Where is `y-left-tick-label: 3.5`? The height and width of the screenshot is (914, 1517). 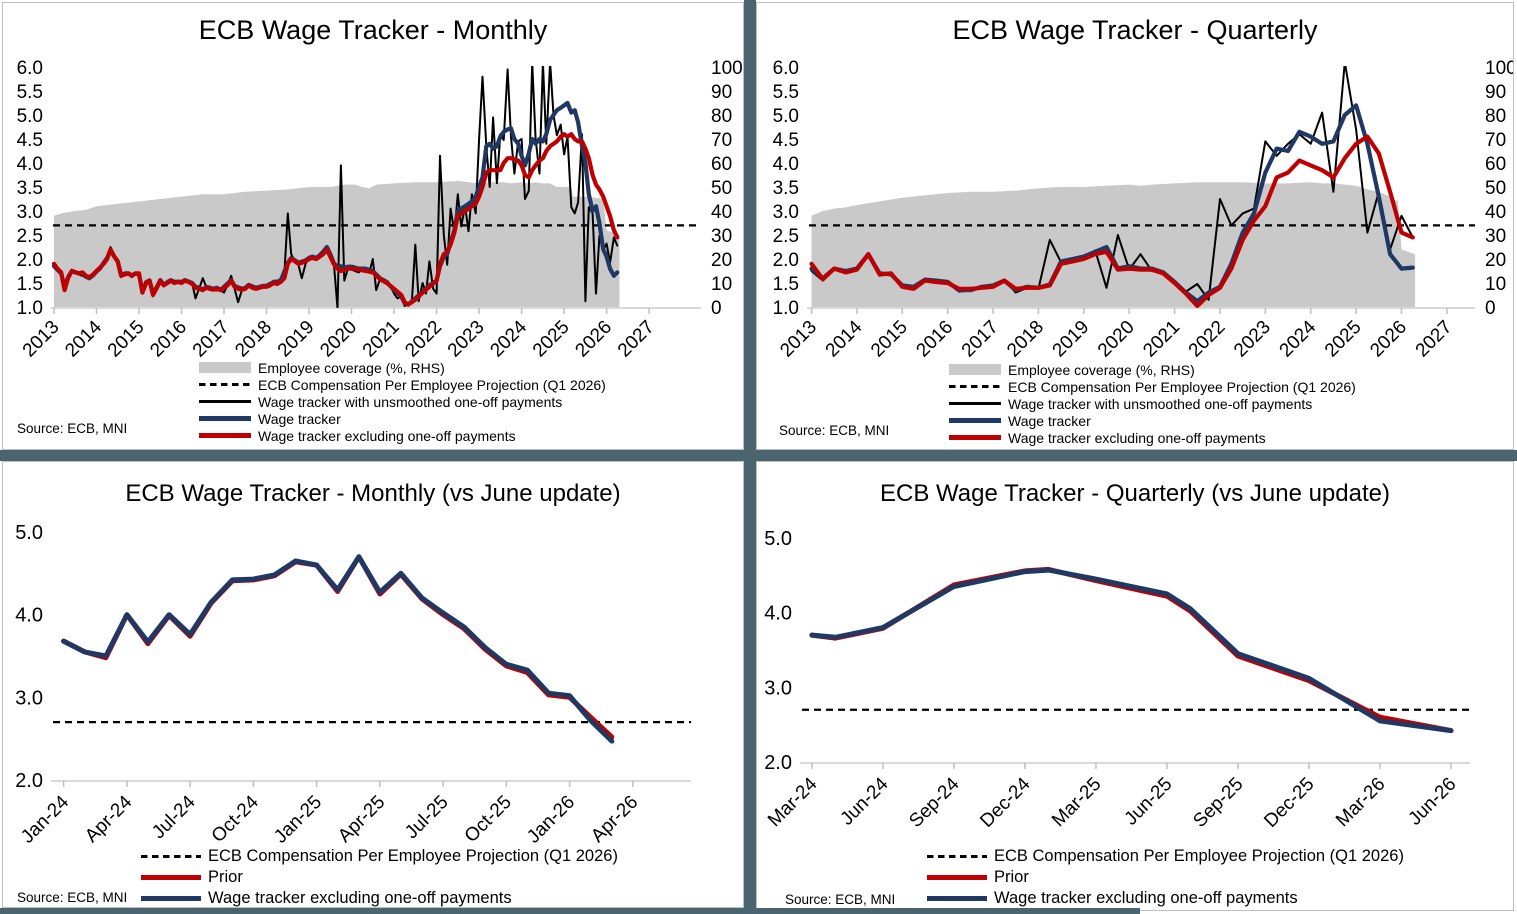
y-left-tick-label: 3.5 is located at coordinates (30, 188).